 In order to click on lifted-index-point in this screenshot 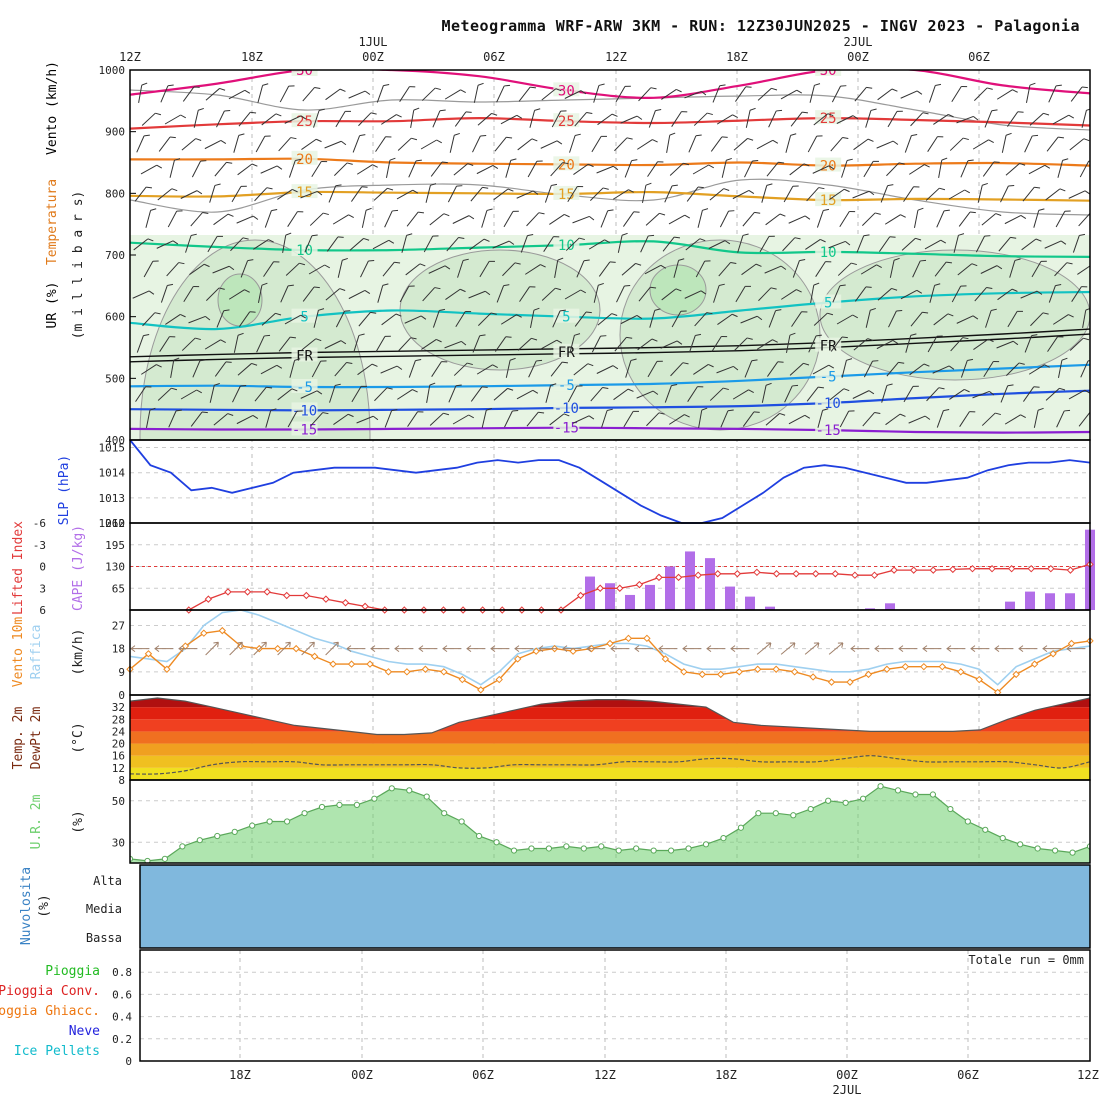, I will do `click(639, 584)`.